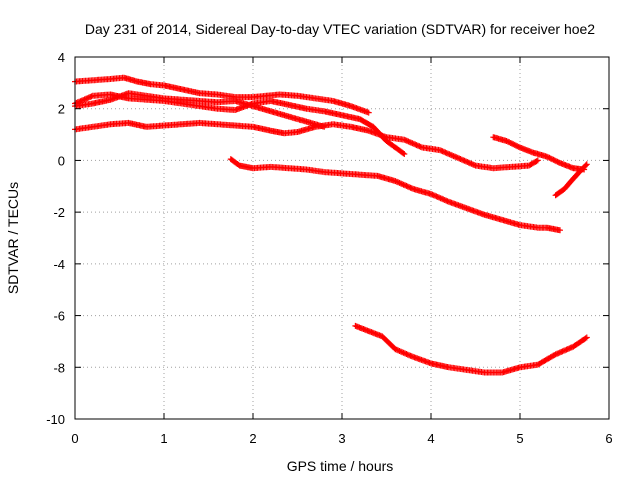 This screenshot has height=480, width=640. I want to click on x-tick-label: 2, so click(252, 438).